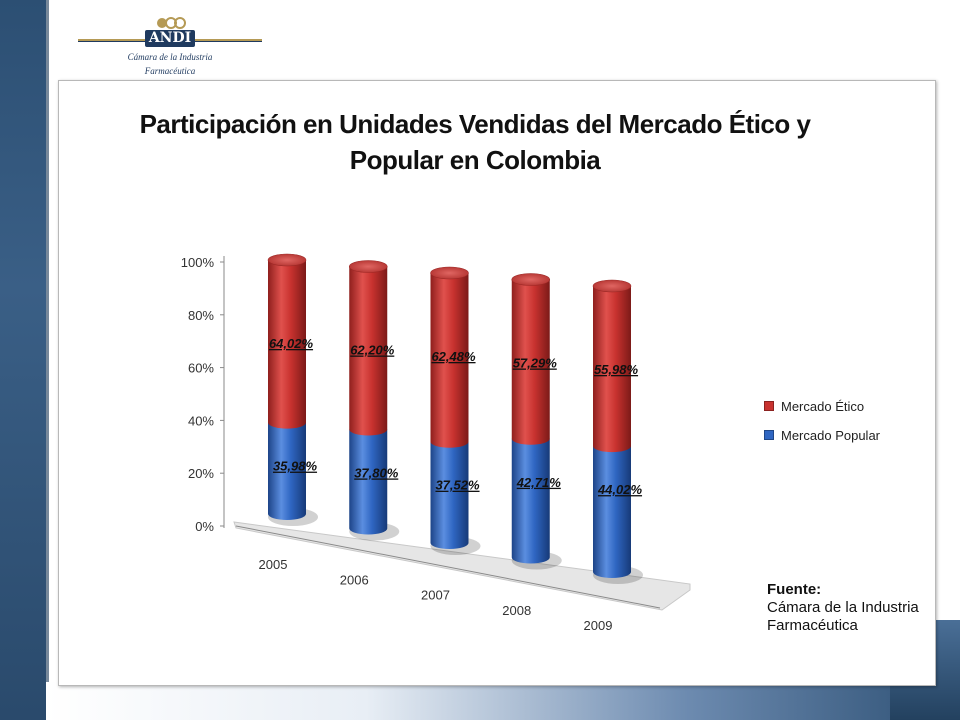  Describe the element at coordinates (201, 368) in the screenshot. I see `y-tick-label: 60%` at that location.